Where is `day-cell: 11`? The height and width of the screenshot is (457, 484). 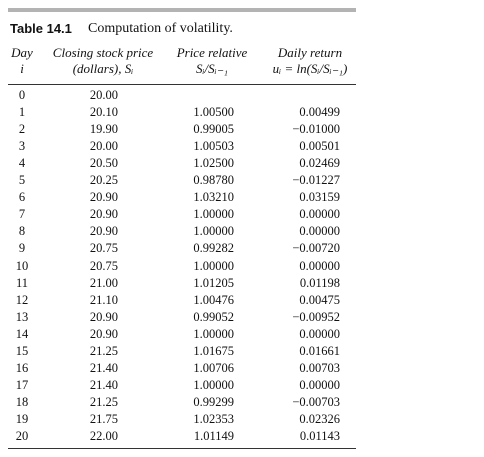
day-cell: 11 is located at coordinates (22, 282).